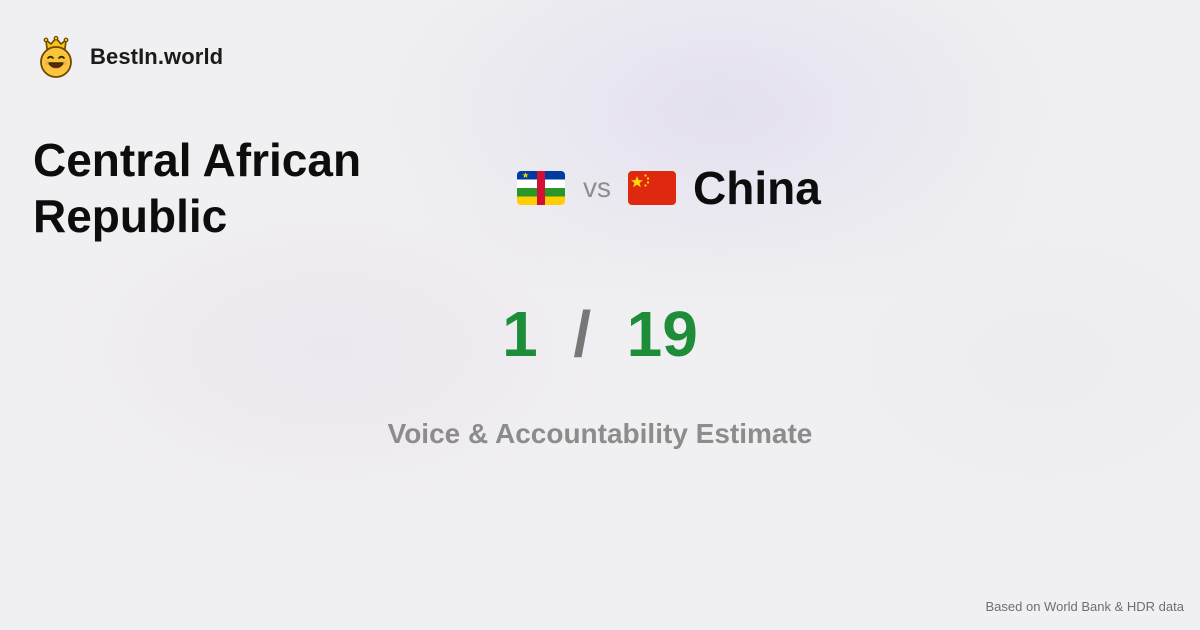  Describe the element at coordinates (597, 187) in the screenshot. I see `vs-label: vs` at that location.